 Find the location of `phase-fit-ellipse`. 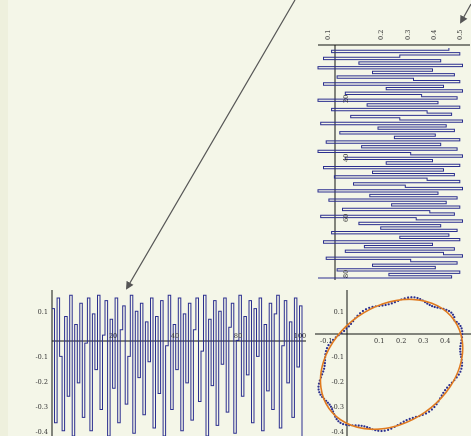

phase-fit-ellipse is located at coordinates (391, 364).